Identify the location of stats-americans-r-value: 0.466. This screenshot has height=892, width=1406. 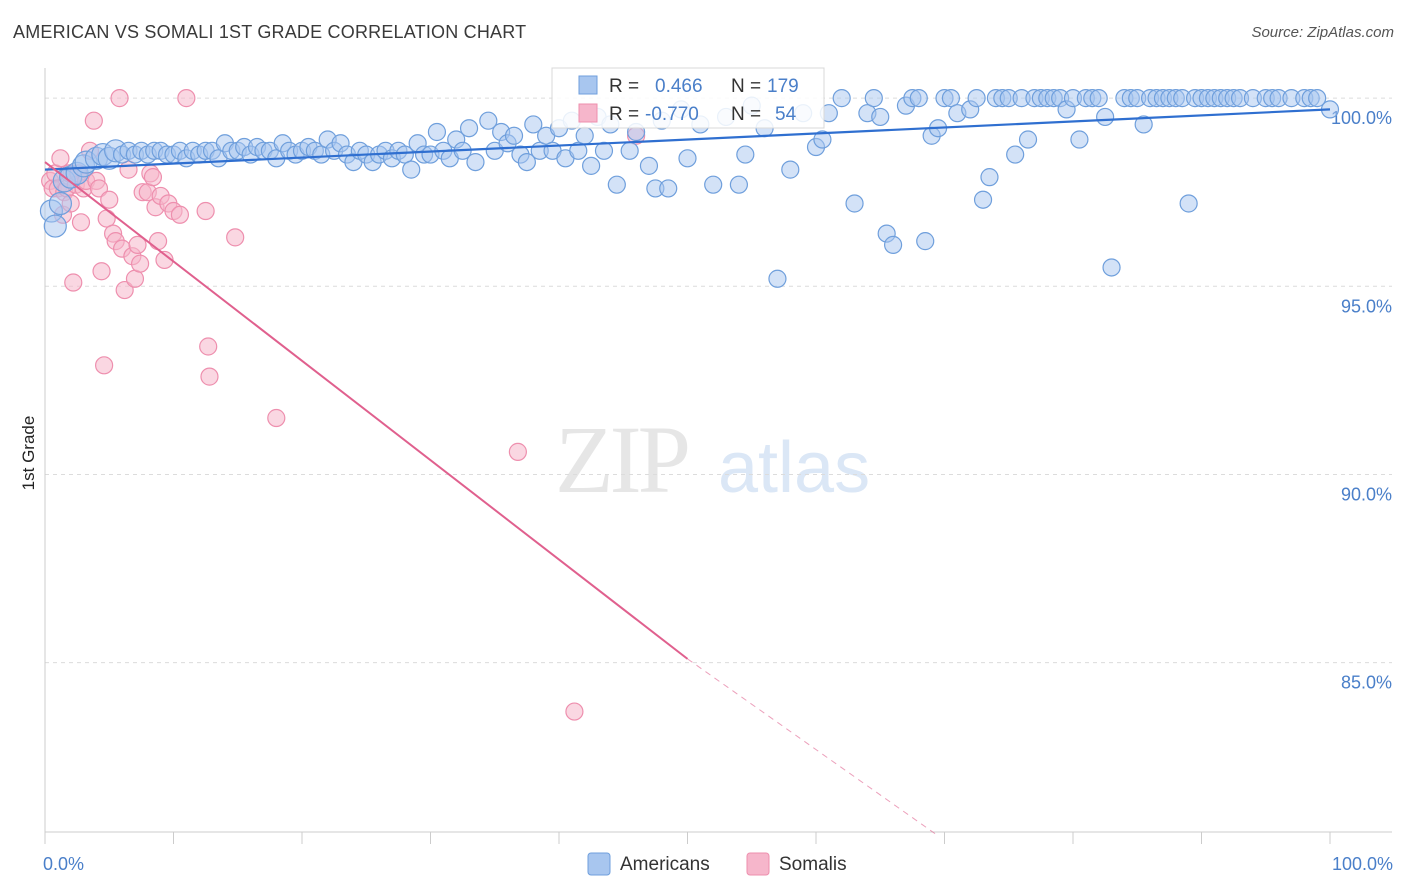
(679, 86).